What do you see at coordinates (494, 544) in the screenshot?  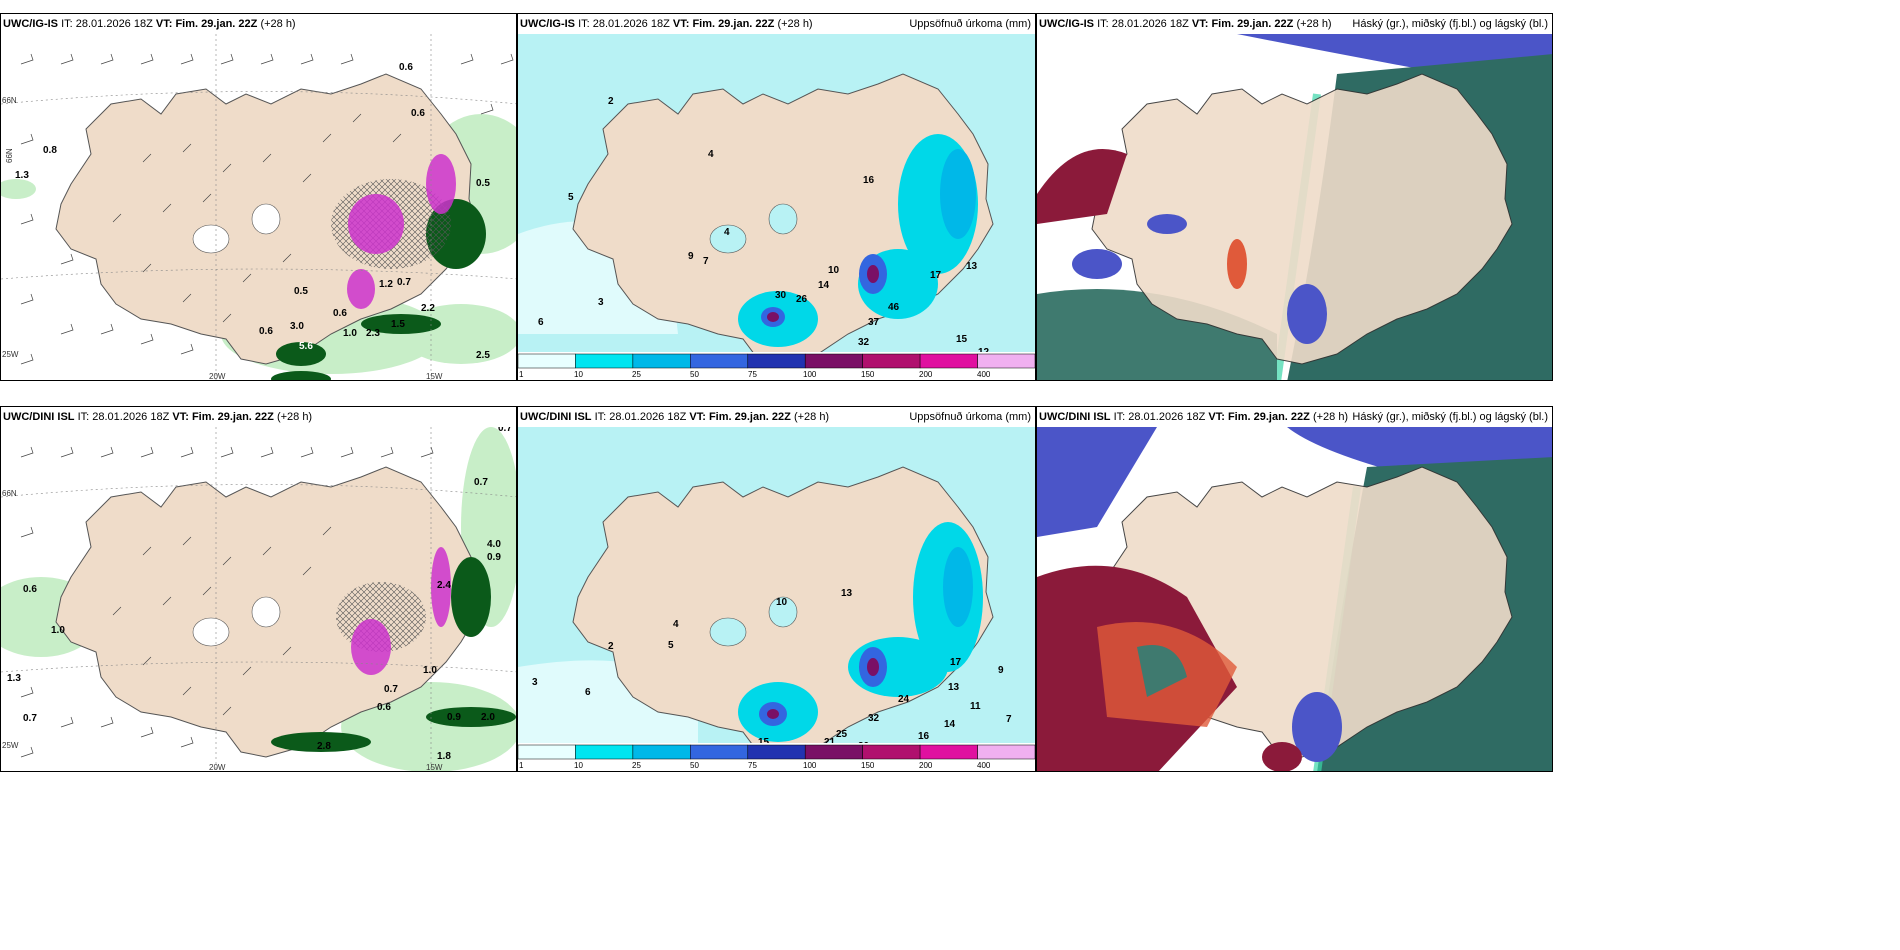 I see `precip-value: 4.0` at bounding box center [494, 544].